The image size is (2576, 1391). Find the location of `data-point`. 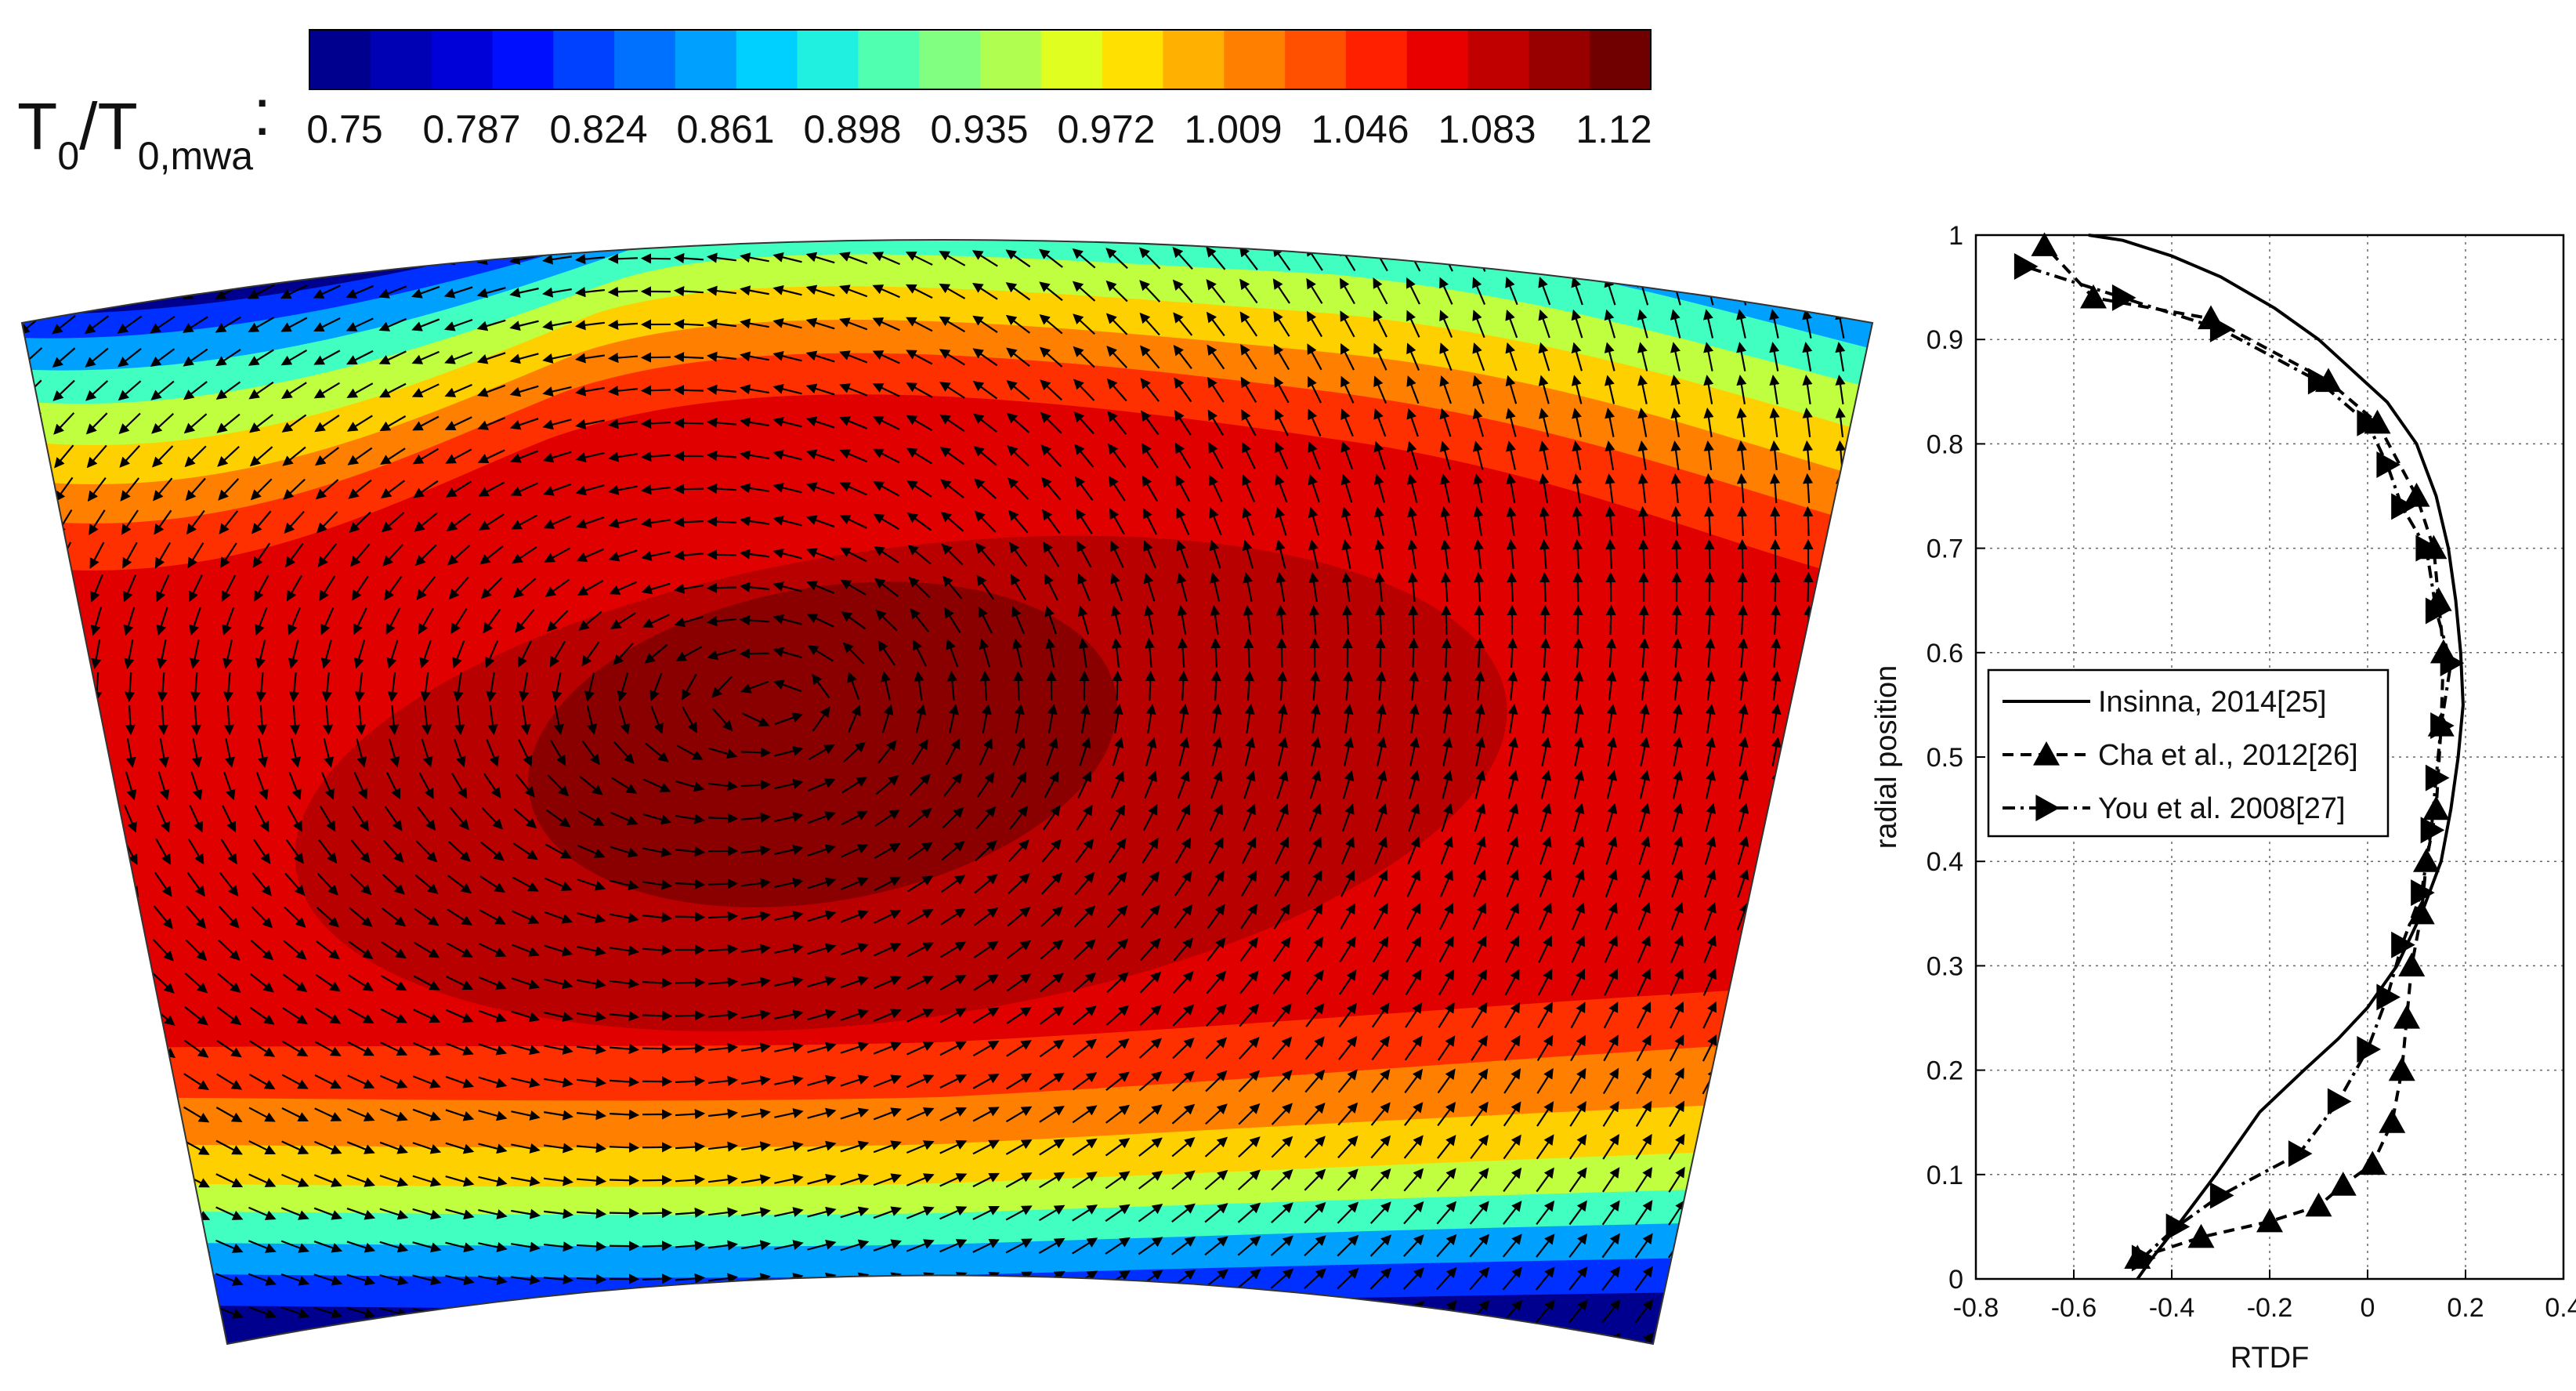

data-point is located at coordinates (2093, 296).